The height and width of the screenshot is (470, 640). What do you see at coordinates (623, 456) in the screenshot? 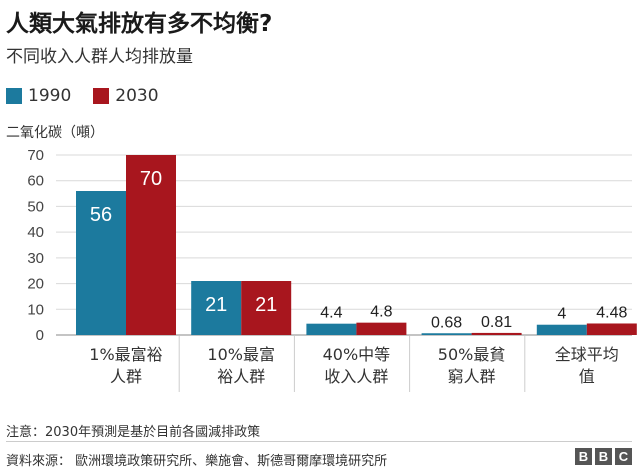
I see `bbc-logo-letter: C` at bounding box center [623, 456].